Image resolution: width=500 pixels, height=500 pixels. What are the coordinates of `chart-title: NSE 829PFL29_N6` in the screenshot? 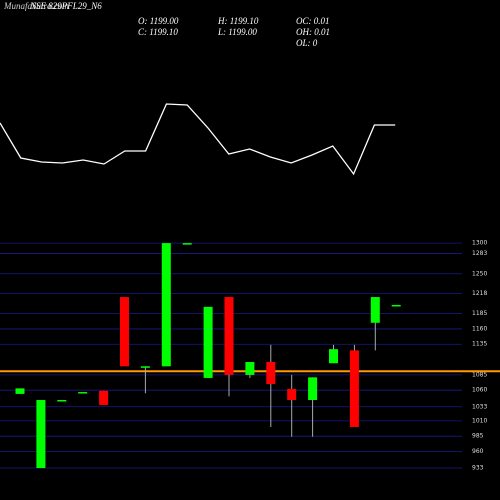 It's located at (65, 6).